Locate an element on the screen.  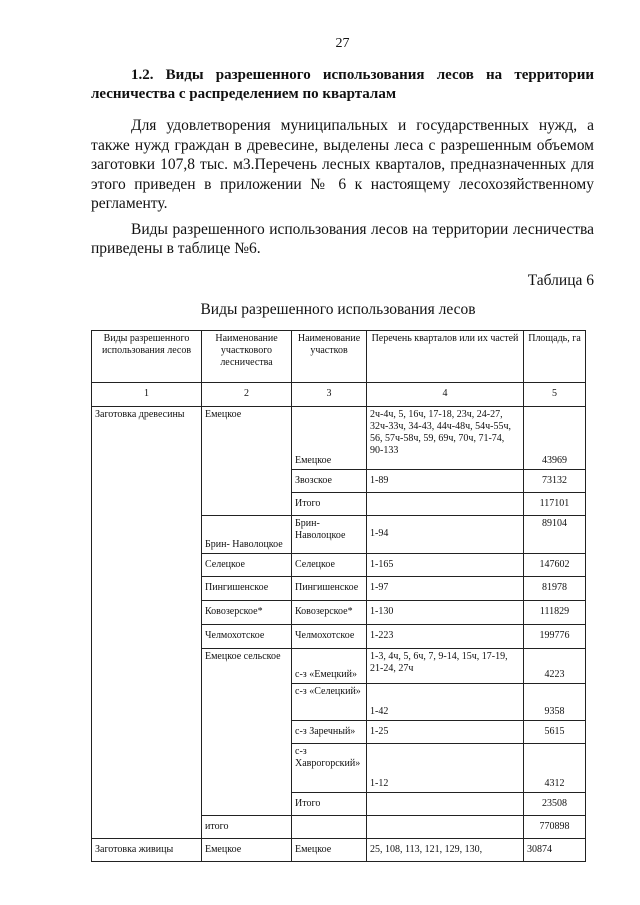
table-row: с-з Заречный» 1-25 5615 is located at coordinates (339, 731).